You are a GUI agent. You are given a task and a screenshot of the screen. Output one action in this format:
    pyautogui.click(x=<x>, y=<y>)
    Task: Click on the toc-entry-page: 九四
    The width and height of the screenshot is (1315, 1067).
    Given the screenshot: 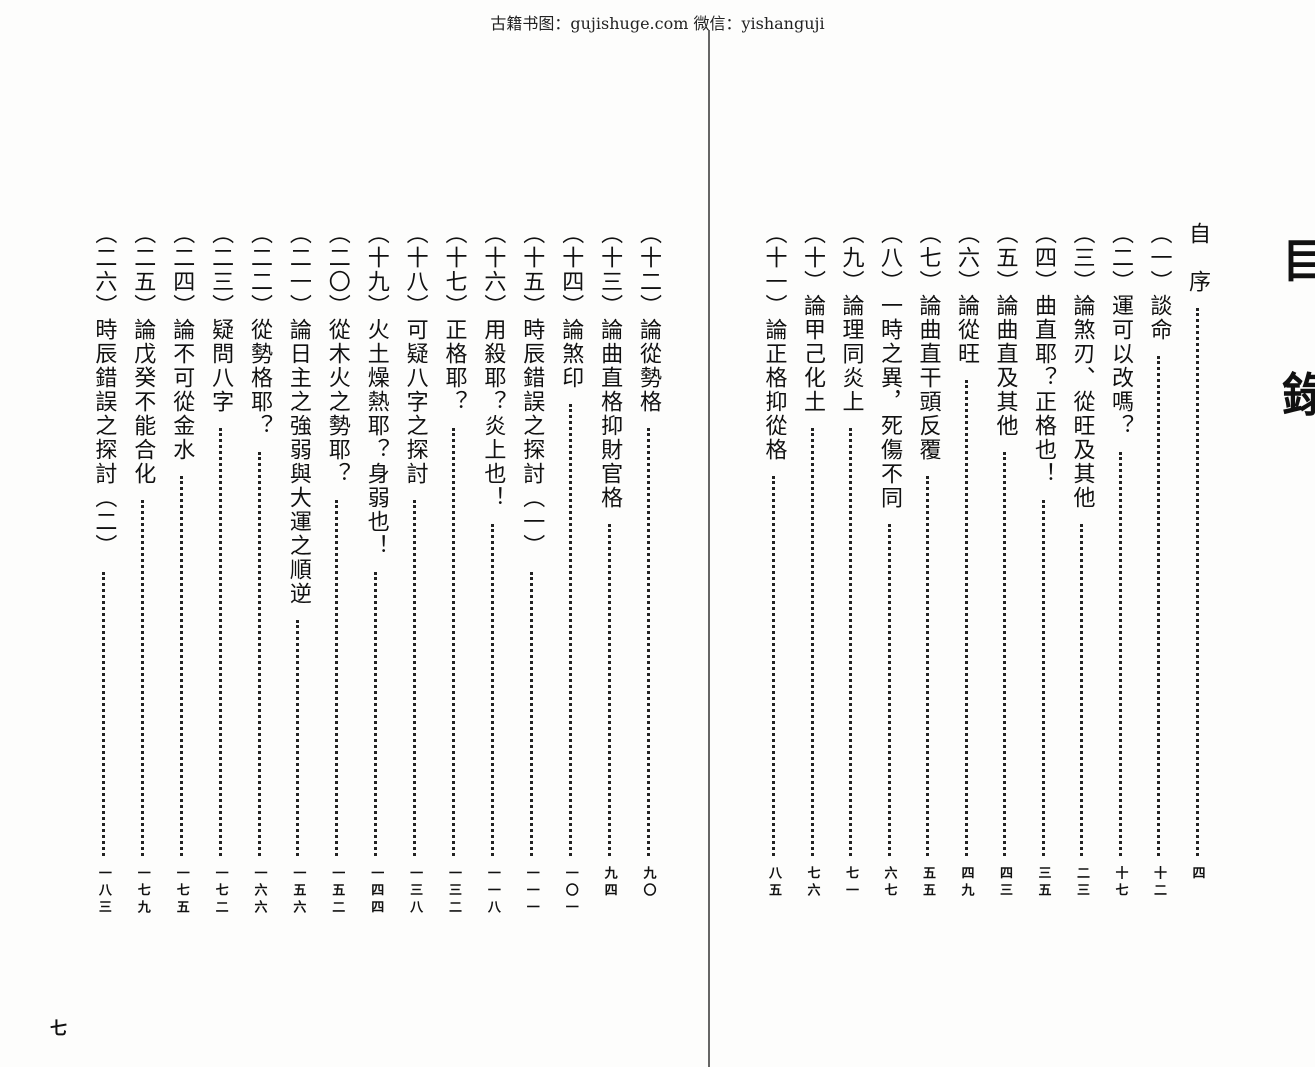 What is the action you would take?
    pyautogui.click(x=609, y=883)
    